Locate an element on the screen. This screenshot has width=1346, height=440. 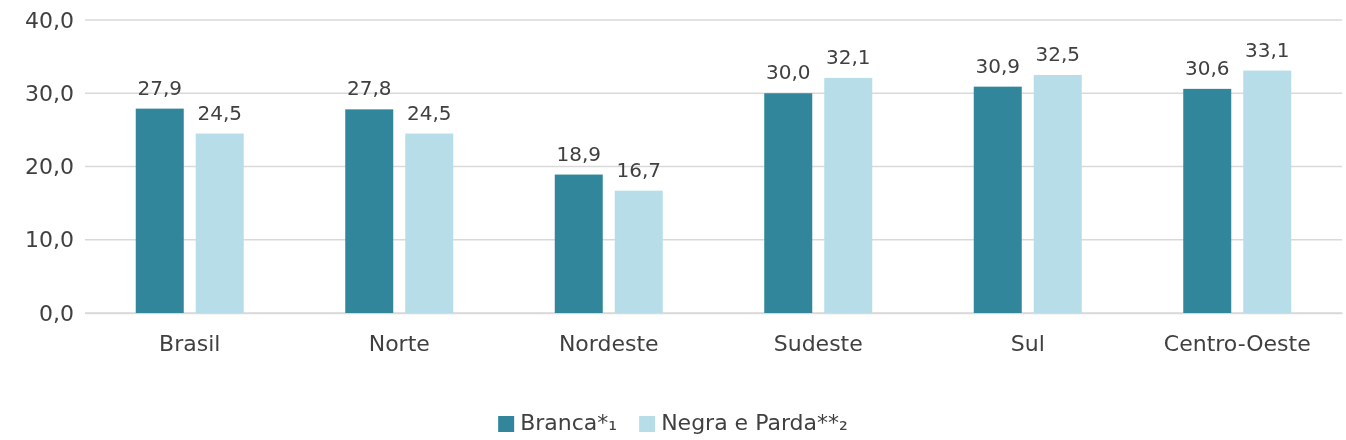
x-tick-label: Brasil is located at coordinates (190, 344).